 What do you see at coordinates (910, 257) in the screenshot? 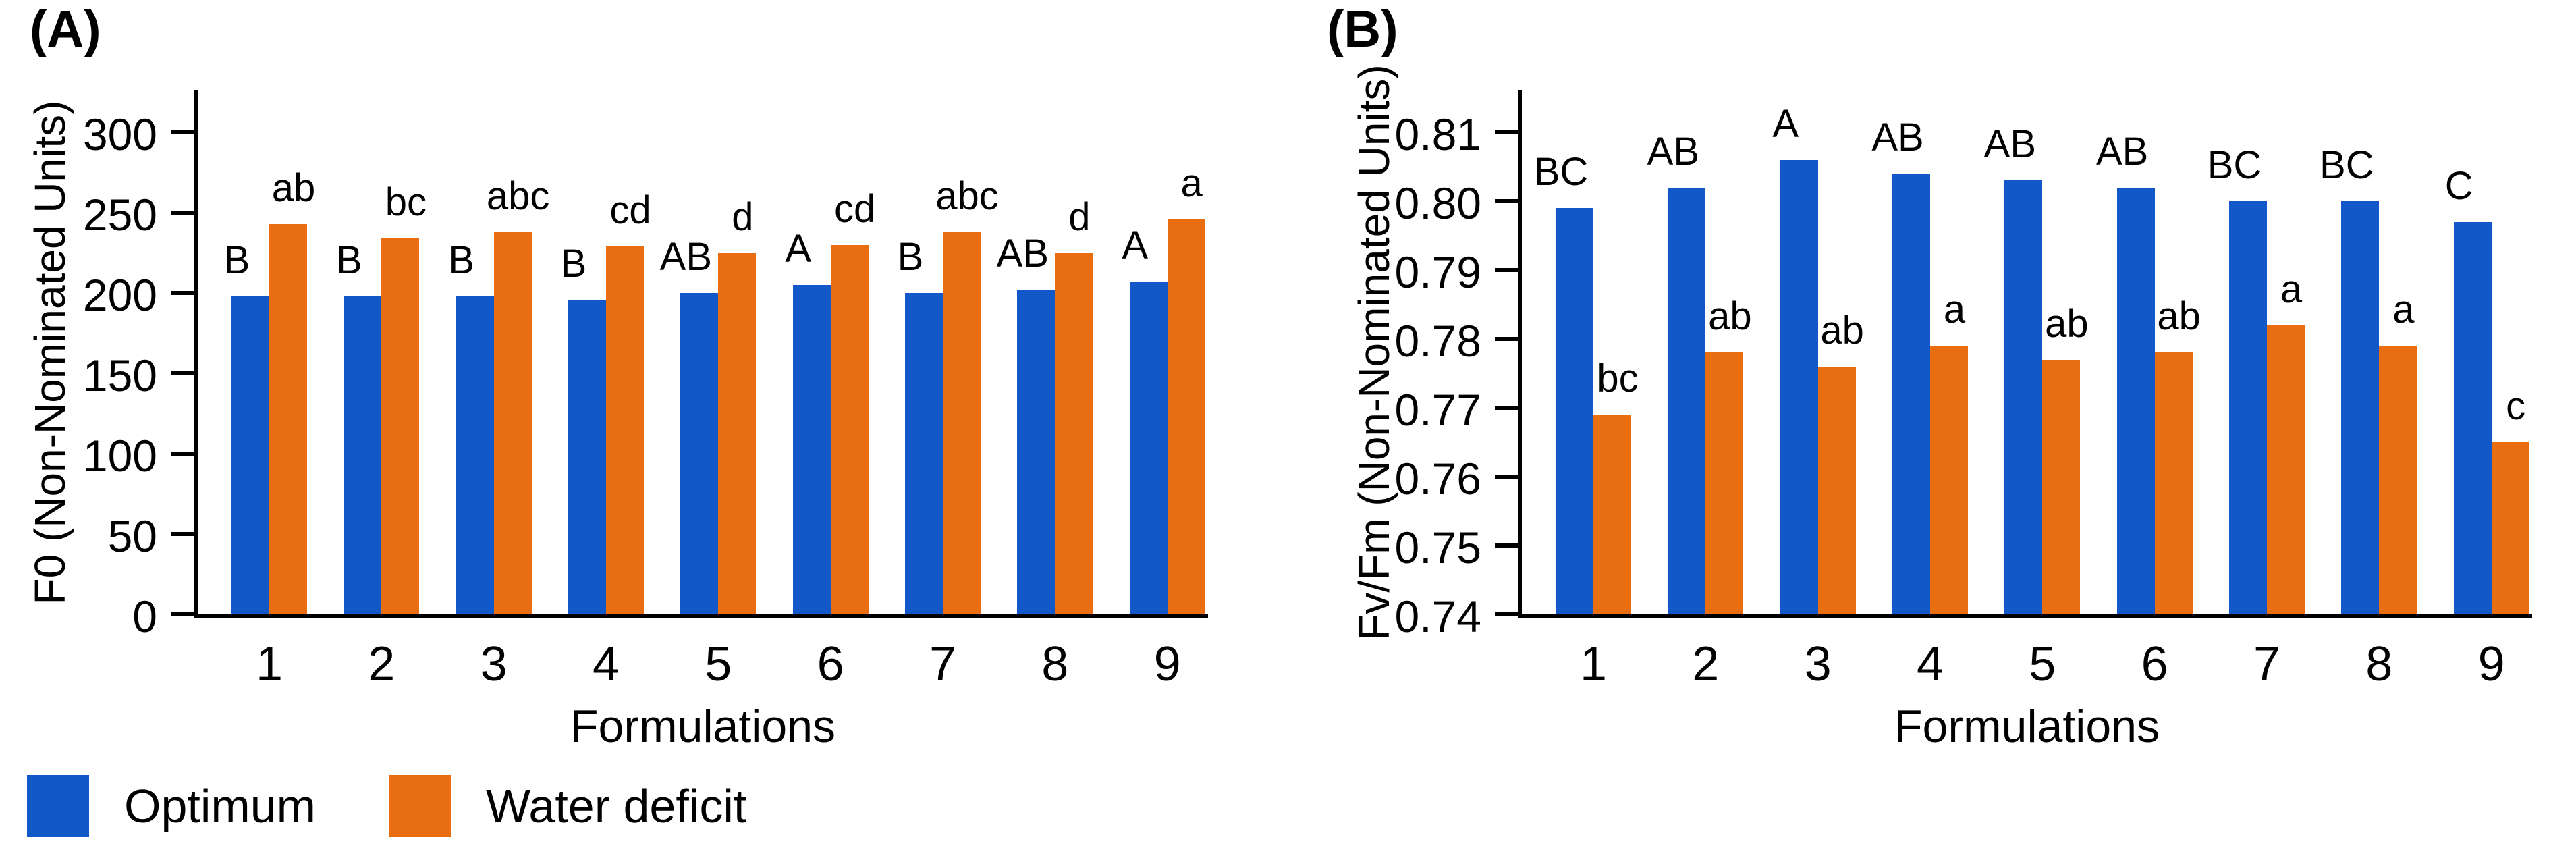
I see `sig-letter-optimum-7: B` at bounding box center [910, 257].